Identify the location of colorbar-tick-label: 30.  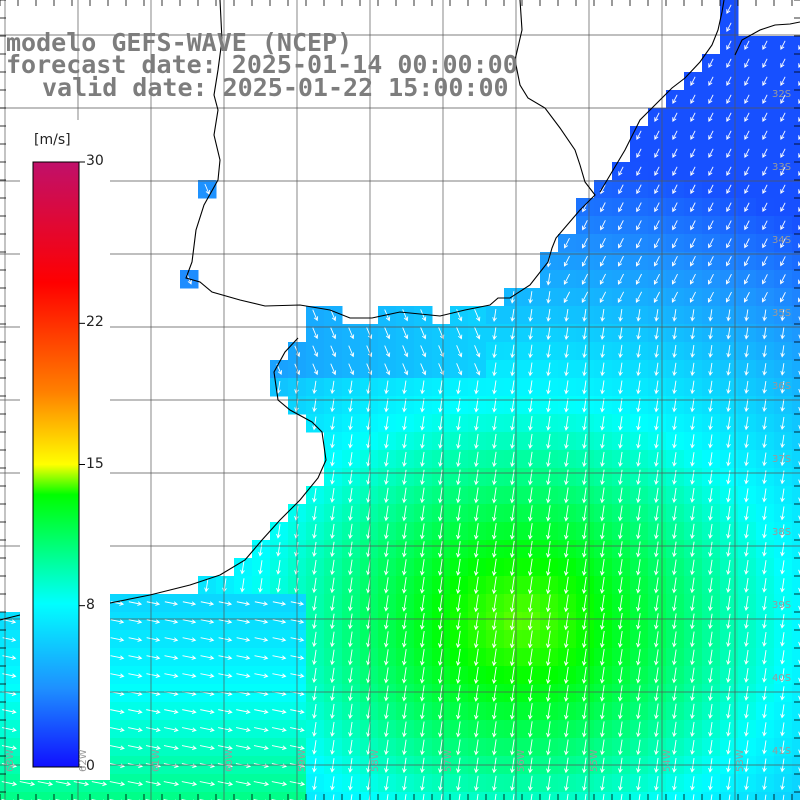
(95, 161).